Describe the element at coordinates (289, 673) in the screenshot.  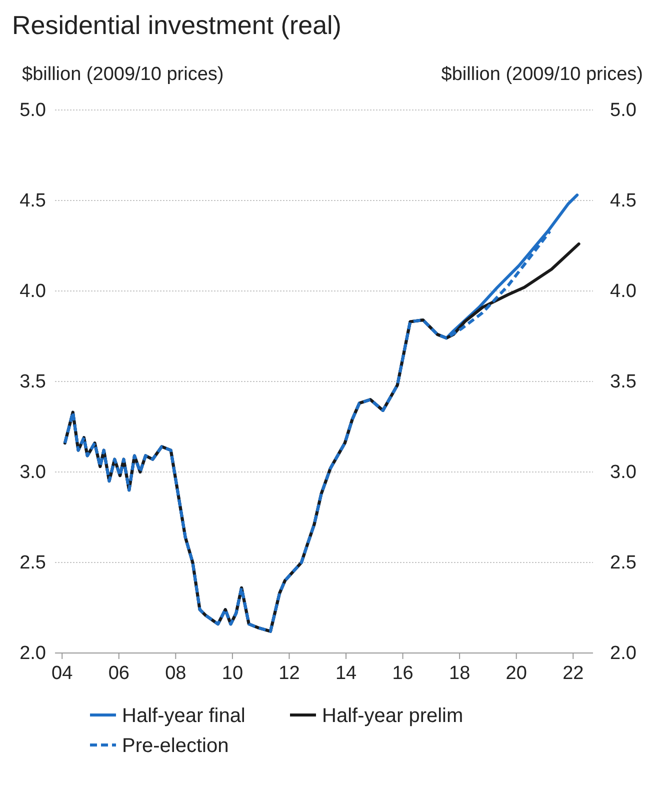
I see `x-tick-label: 12` at that location.